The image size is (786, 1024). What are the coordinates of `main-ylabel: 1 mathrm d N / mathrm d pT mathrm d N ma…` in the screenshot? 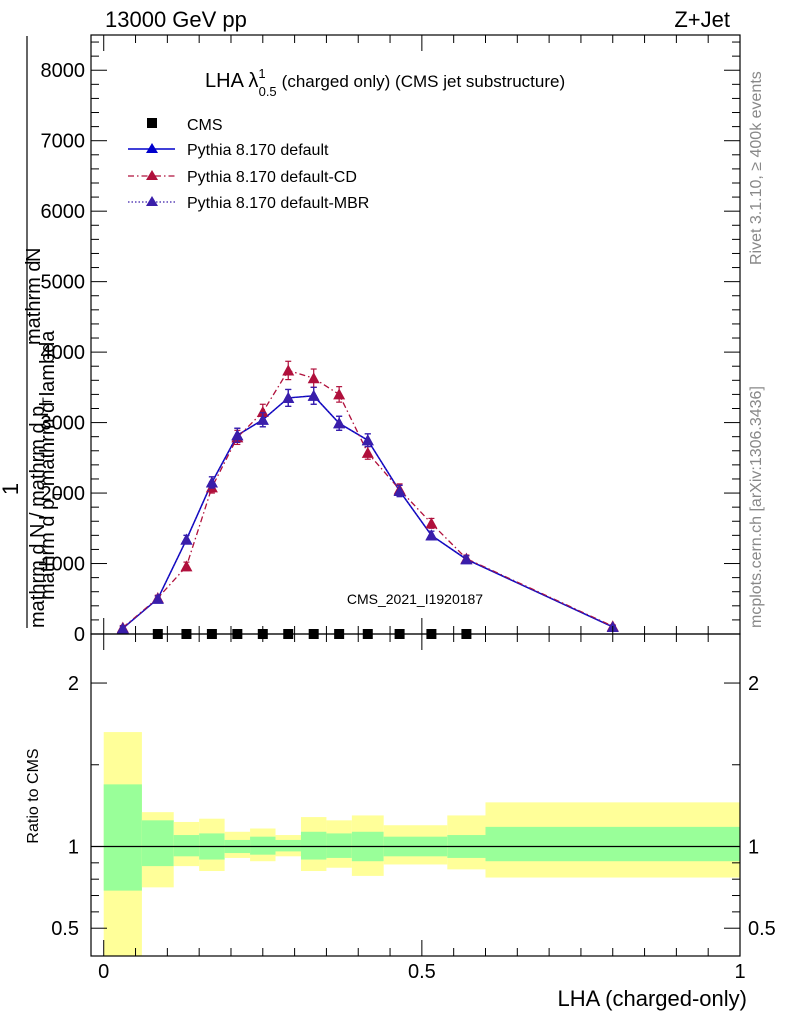 It's located at (32, 332).